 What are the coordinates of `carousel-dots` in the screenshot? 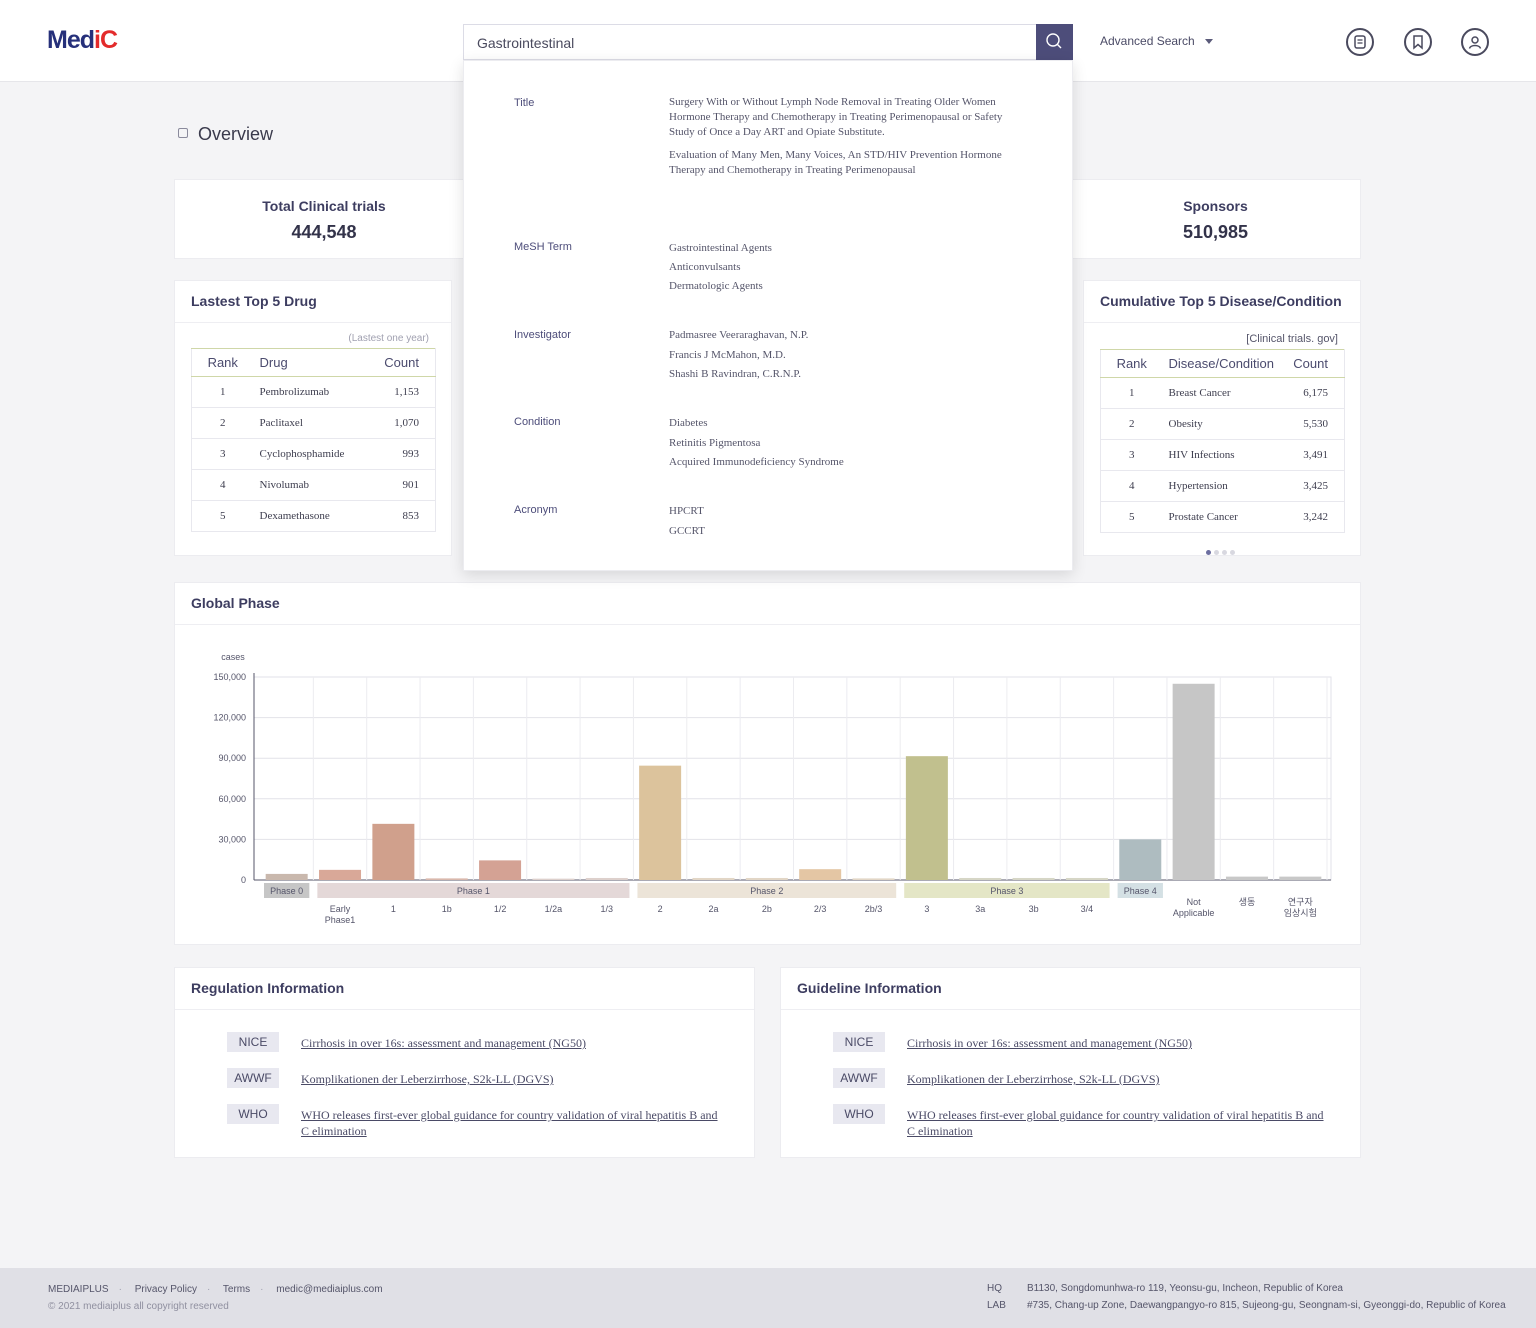 It's located at (1222, 551).